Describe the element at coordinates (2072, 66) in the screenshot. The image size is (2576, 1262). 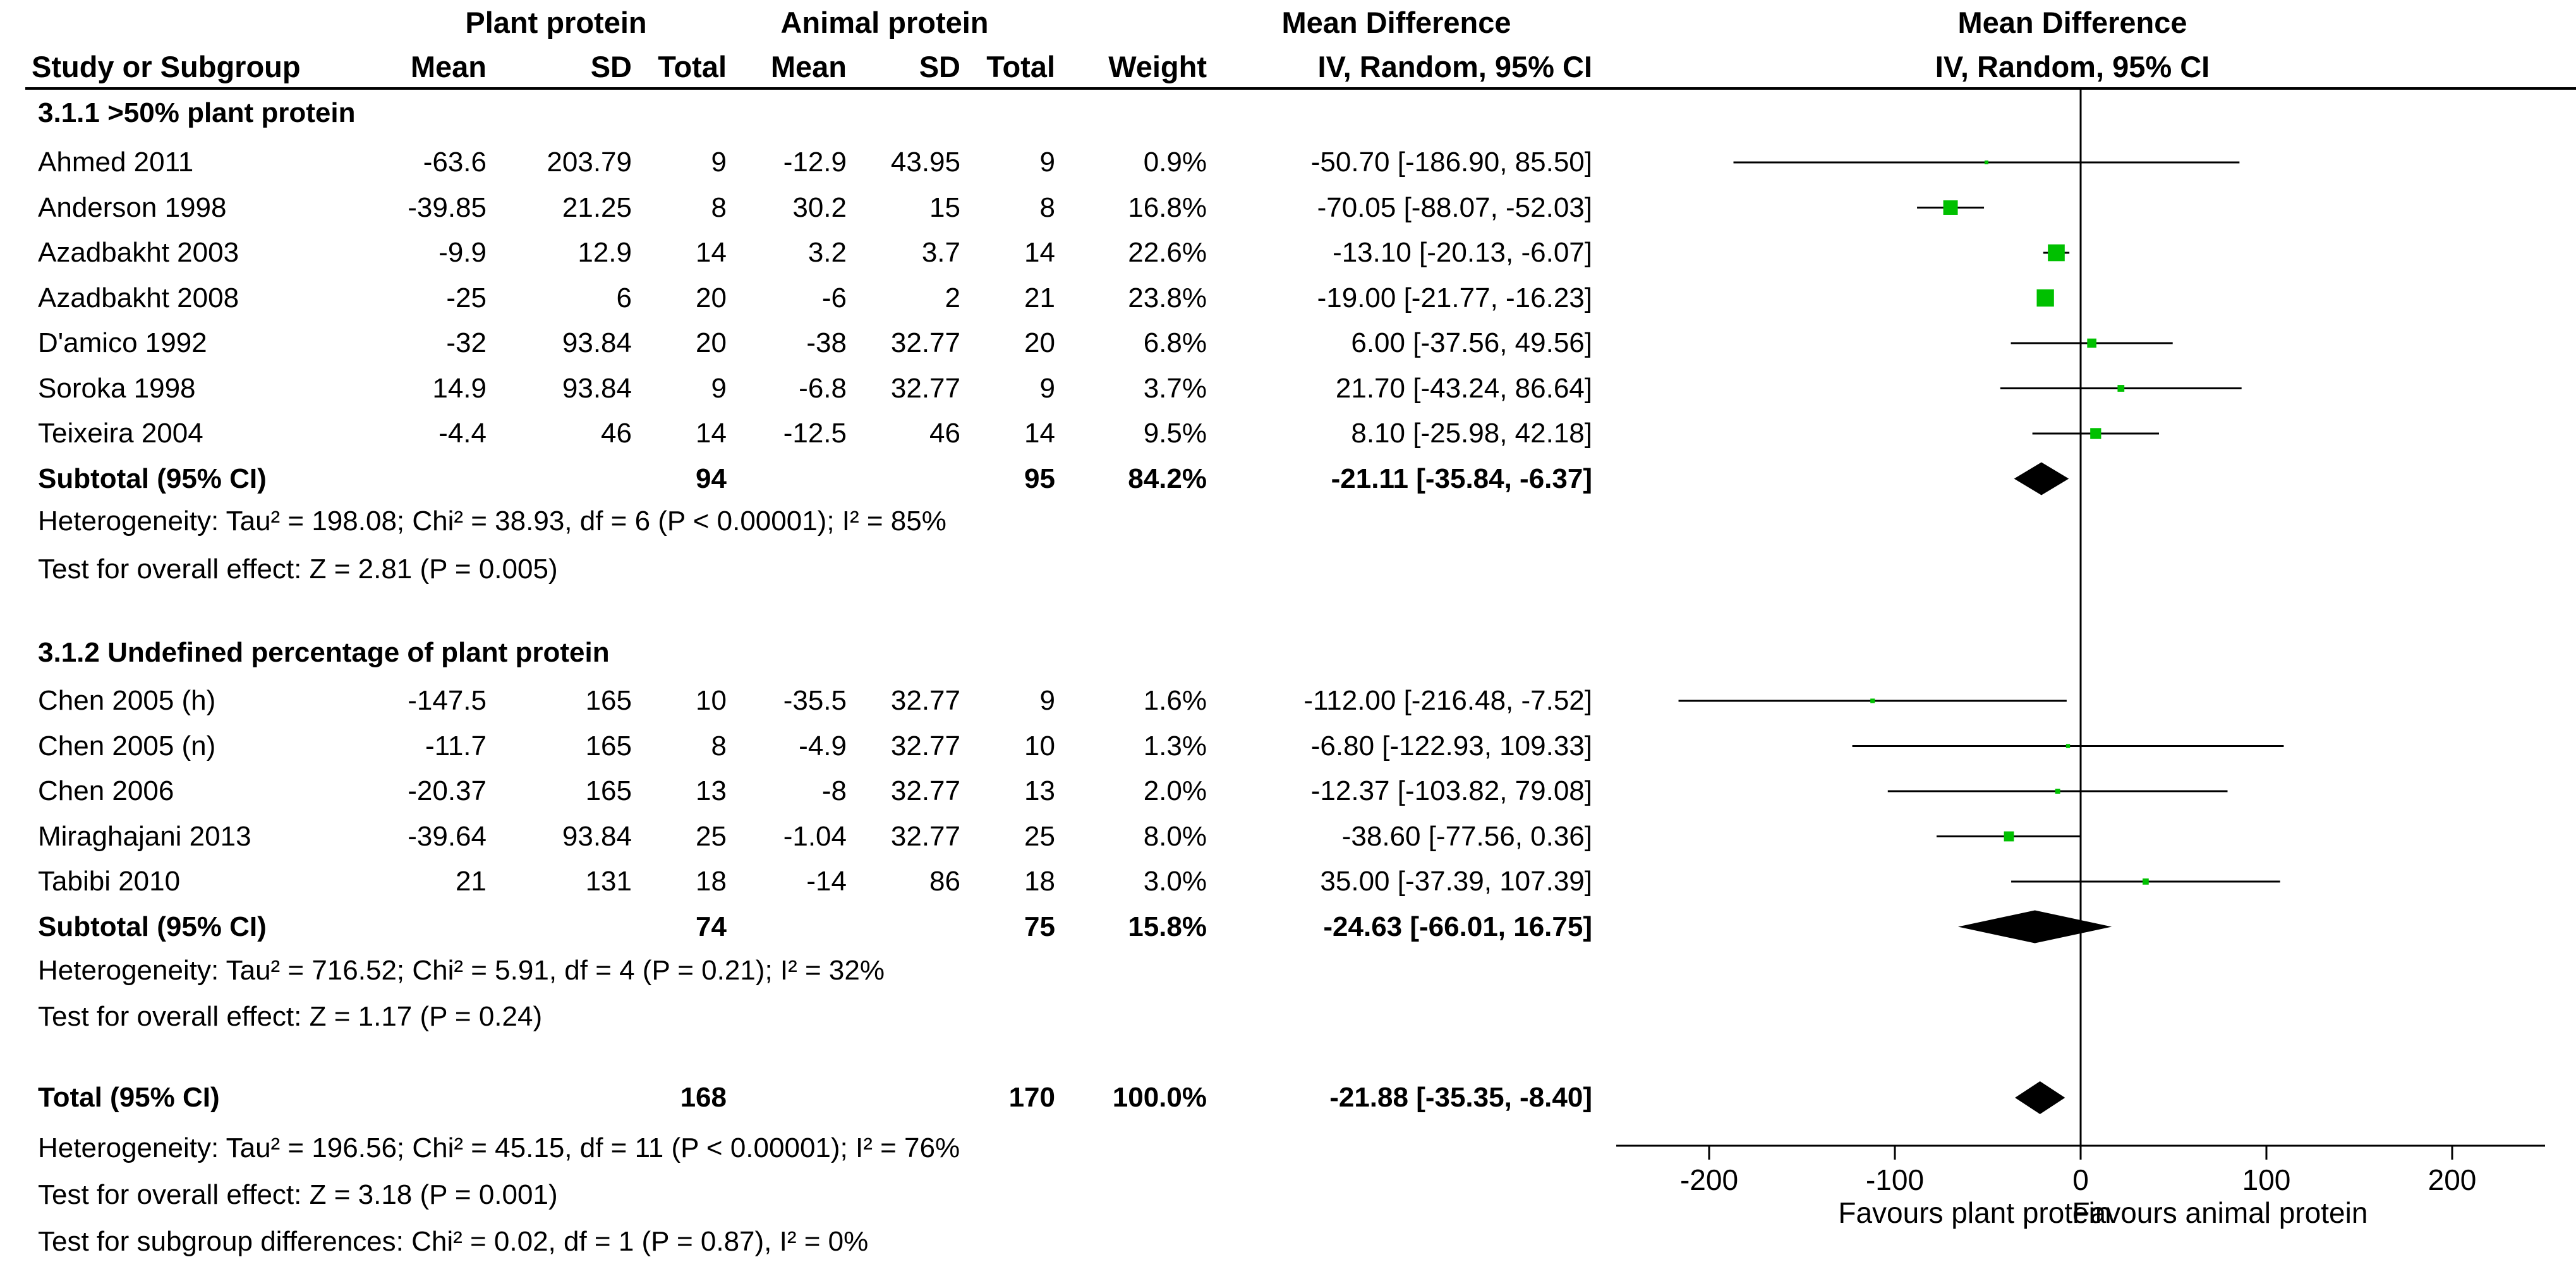
I see `plot-subtitle: IV, Random, 95% CI` at that location.